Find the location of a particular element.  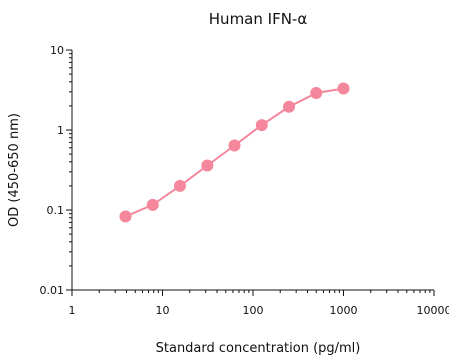

y-tick-label: 10 is located at coordinates (57, 50).